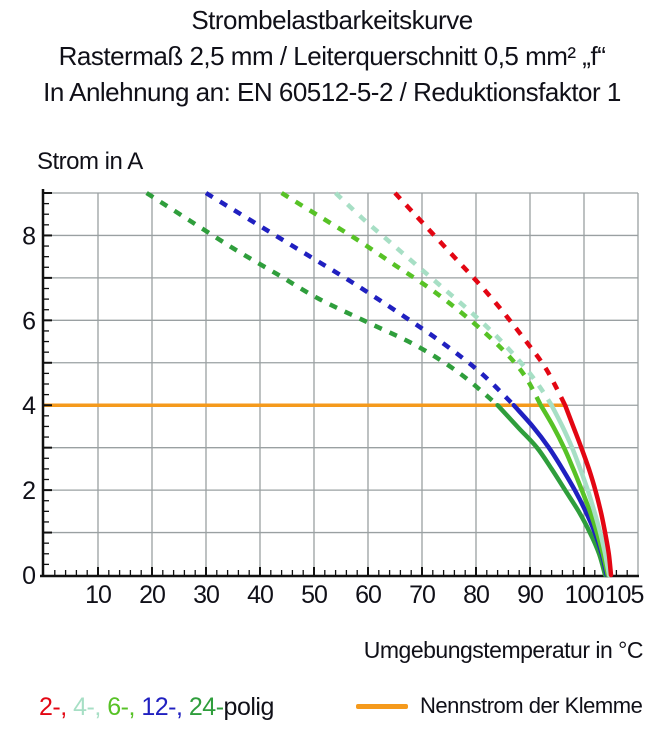  What do you see at coordinates (368, 595) in the screenshot?
I see `x-tick-label-60: 60` at bounding box center [368, 595].